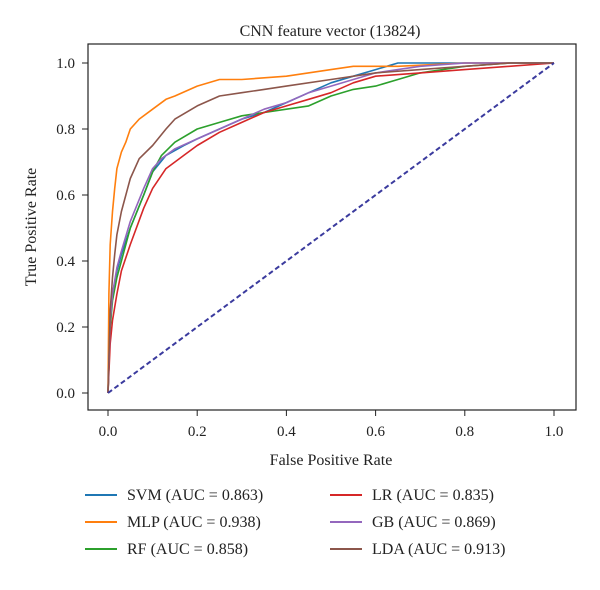 This screenshot has width=600, height=590. Describe the element at coordinates (65, 394) in the screenshot. I see `y-tick-label: 0.0` at that location.